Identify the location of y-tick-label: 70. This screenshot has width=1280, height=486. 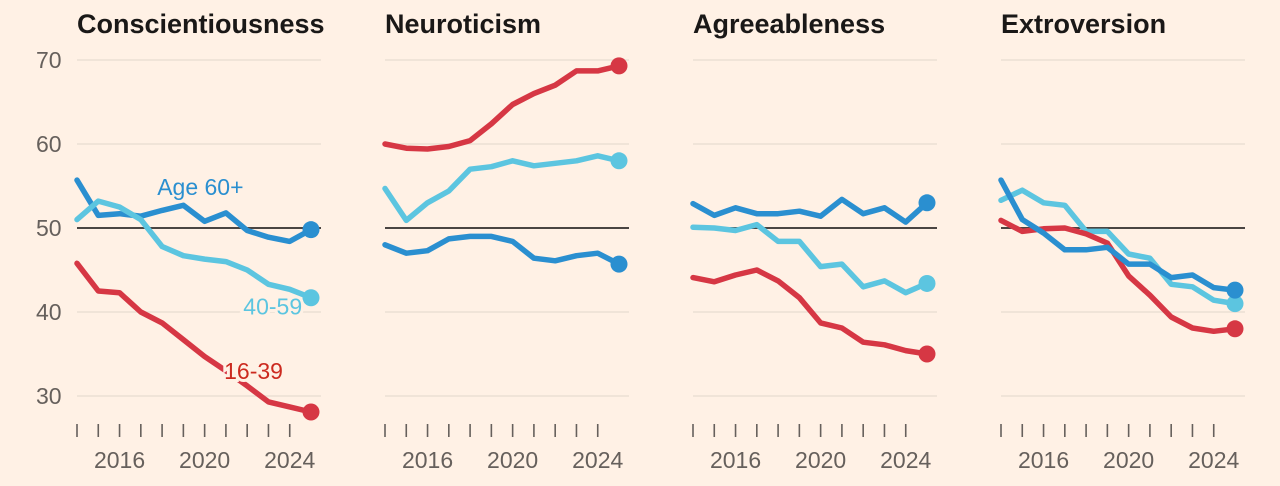
(49, 60).